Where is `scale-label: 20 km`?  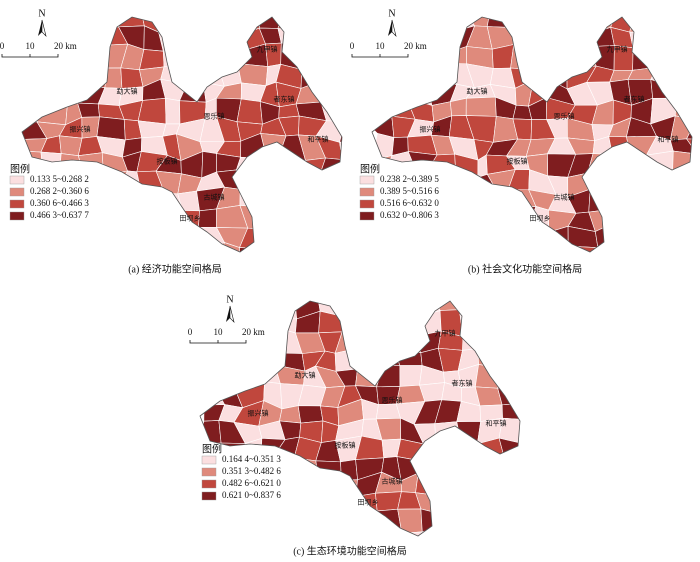 scale-label: 20 km is located at coordinates (65, 46).